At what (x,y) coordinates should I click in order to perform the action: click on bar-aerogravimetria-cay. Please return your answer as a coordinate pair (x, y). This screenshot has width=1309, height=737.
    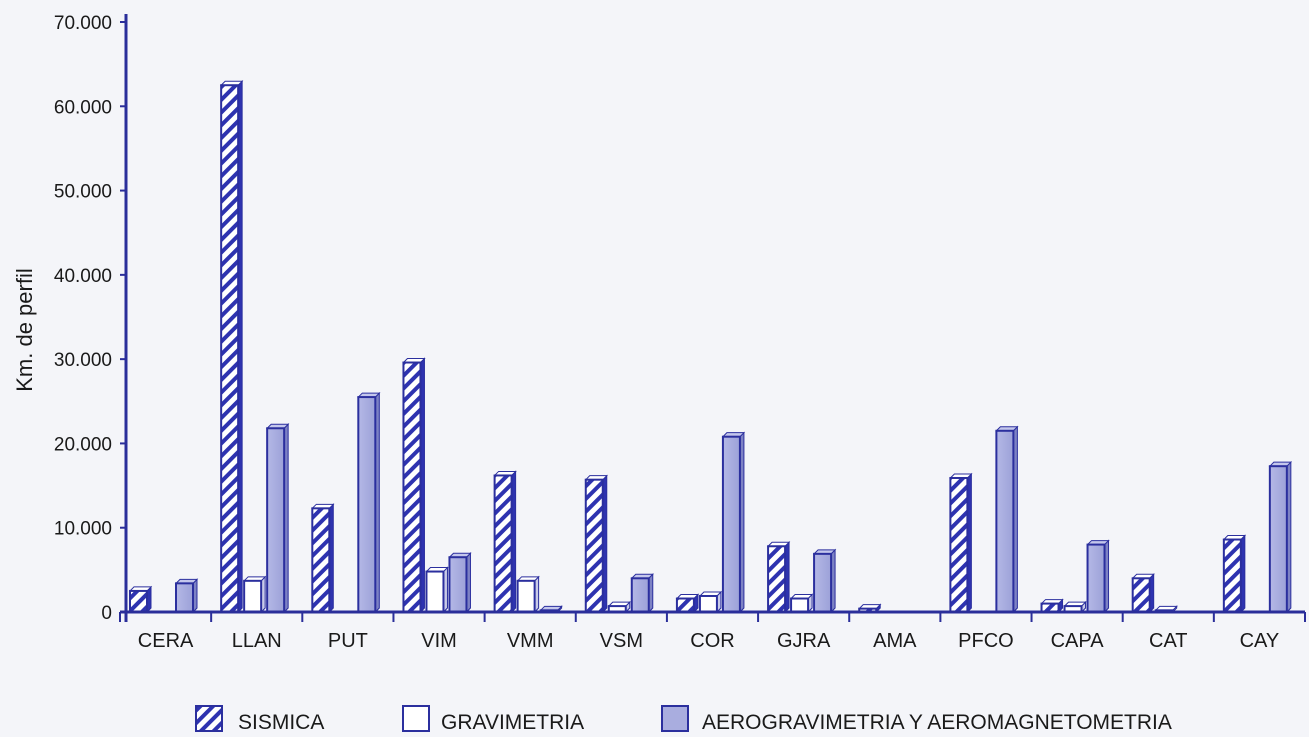
    Looking at the image, I should click on (1280, 537).